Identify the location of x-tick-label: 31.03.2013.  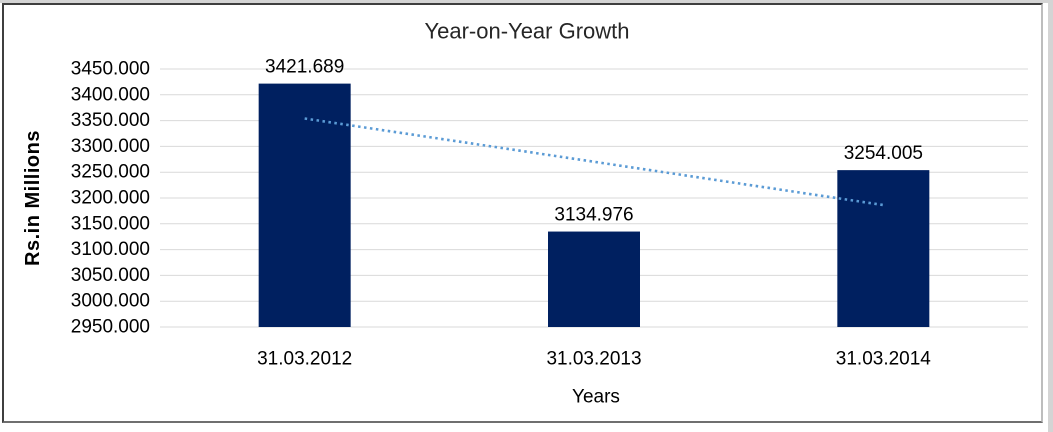
(593, 359).